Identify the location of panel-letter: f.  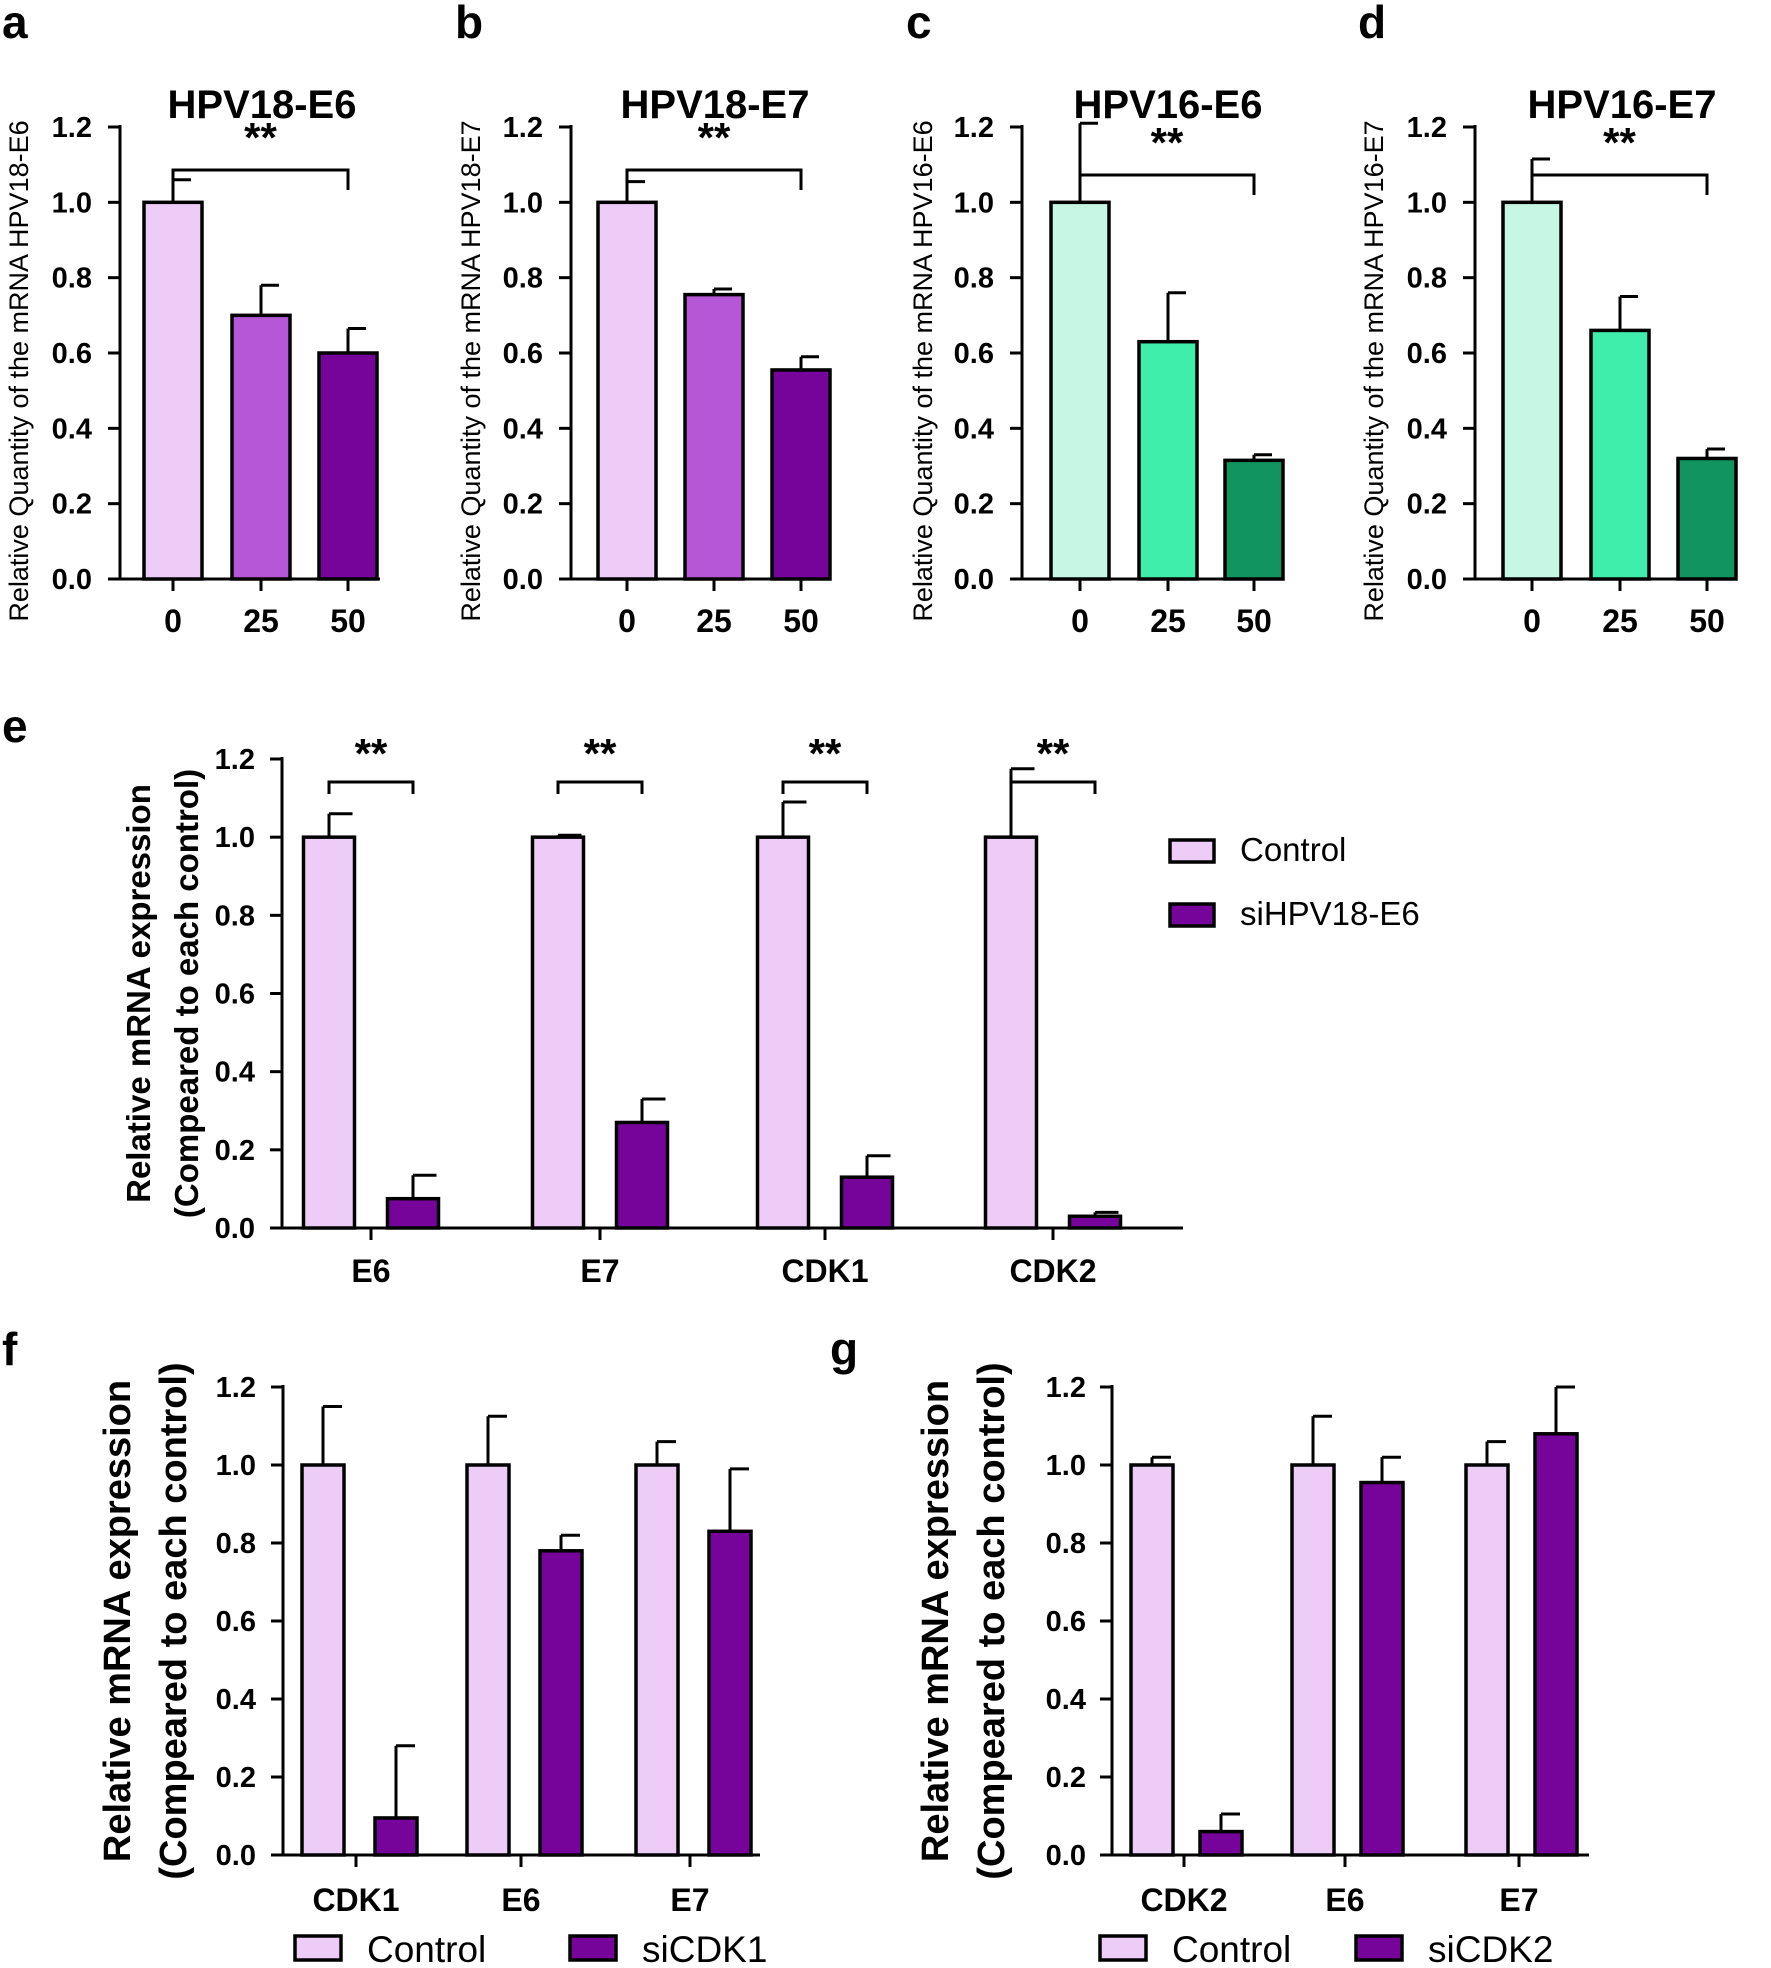
(10, 1349).